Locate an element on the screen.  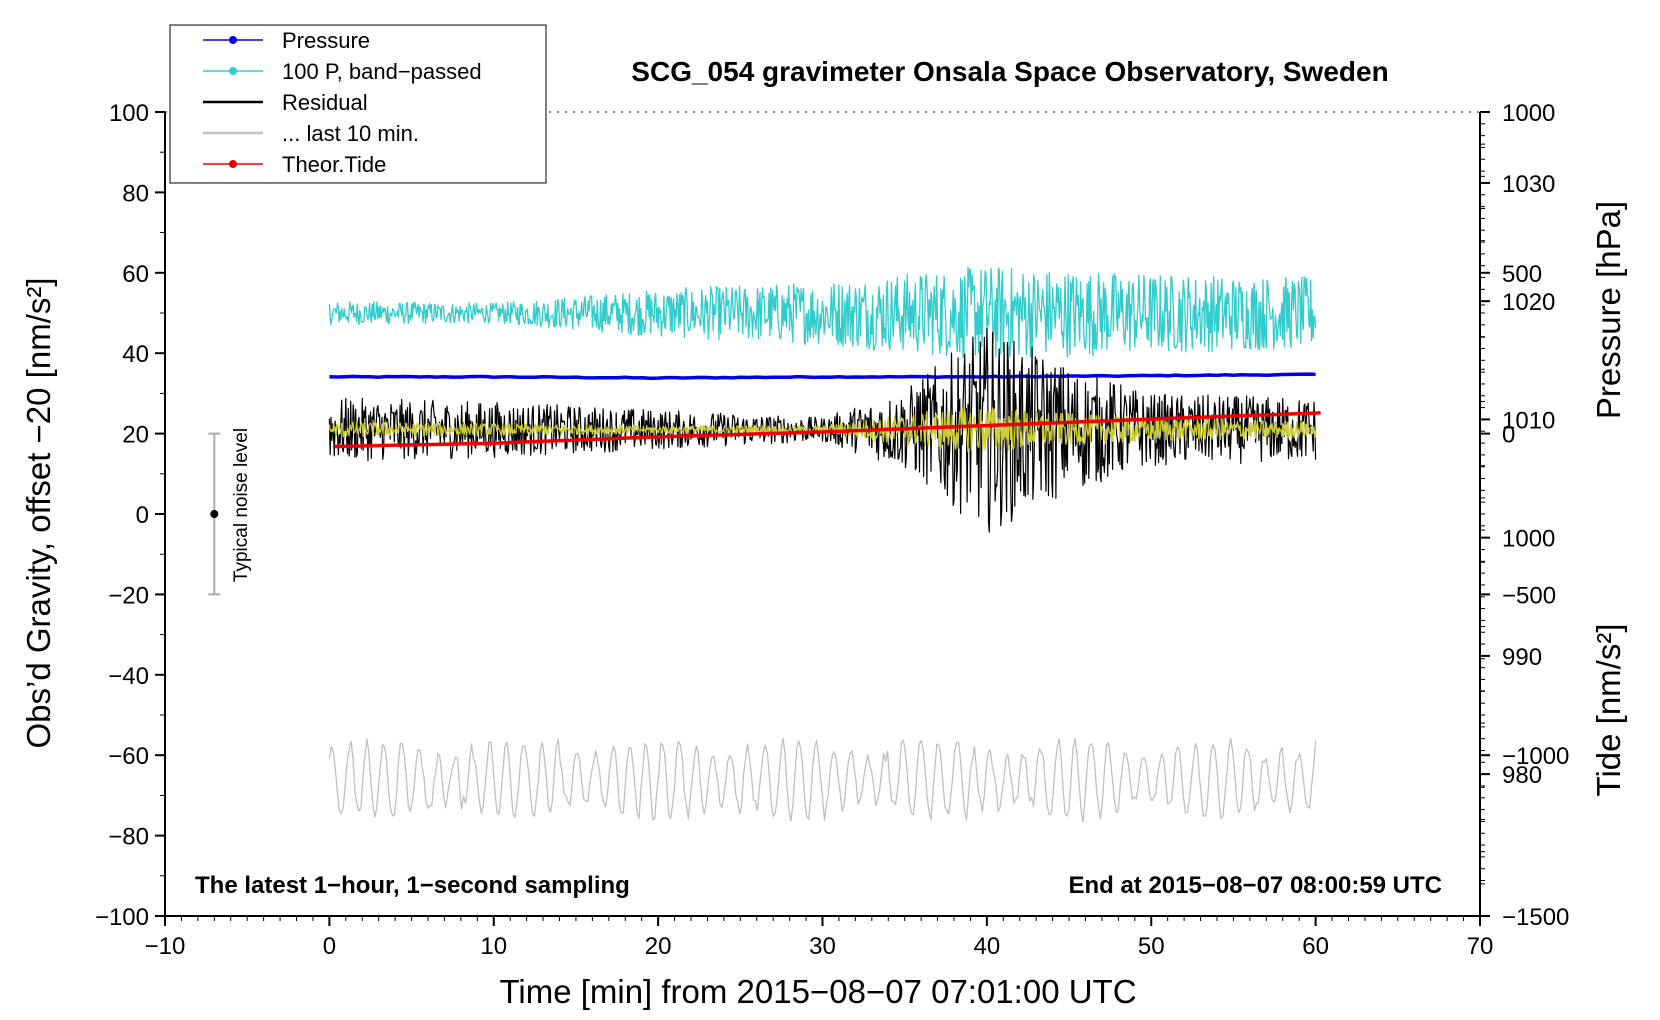
x-tick-label: 30 is located at coordinates (822, 946).